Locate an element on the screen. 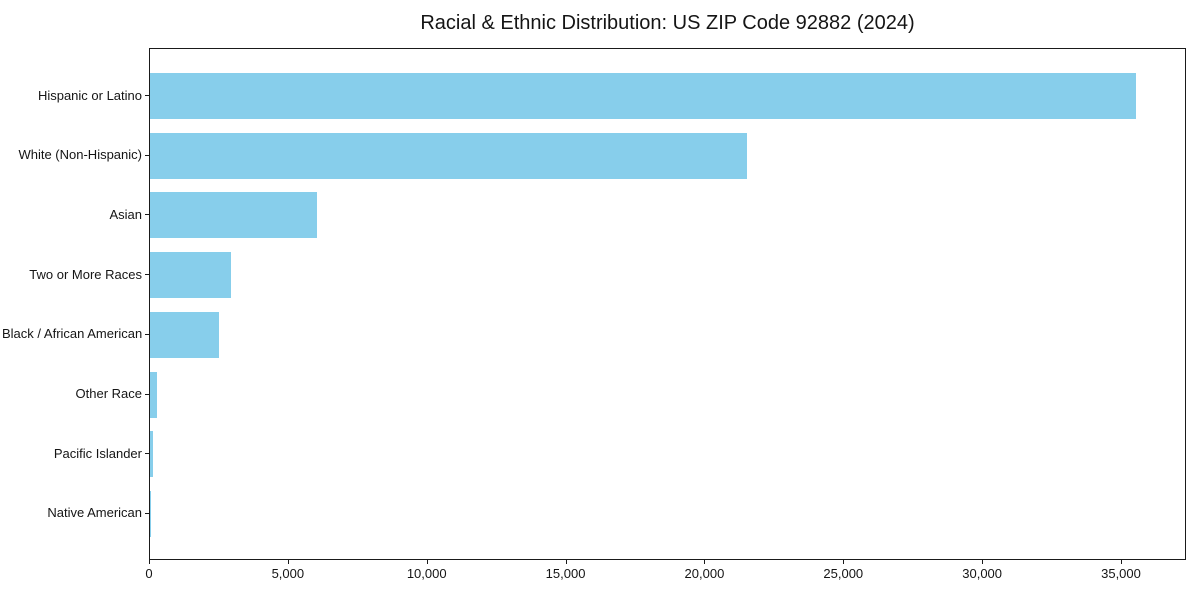 The height and width of the screenshot is (600, 1200). bar-black-african-american is located at coordinates (185, 334).